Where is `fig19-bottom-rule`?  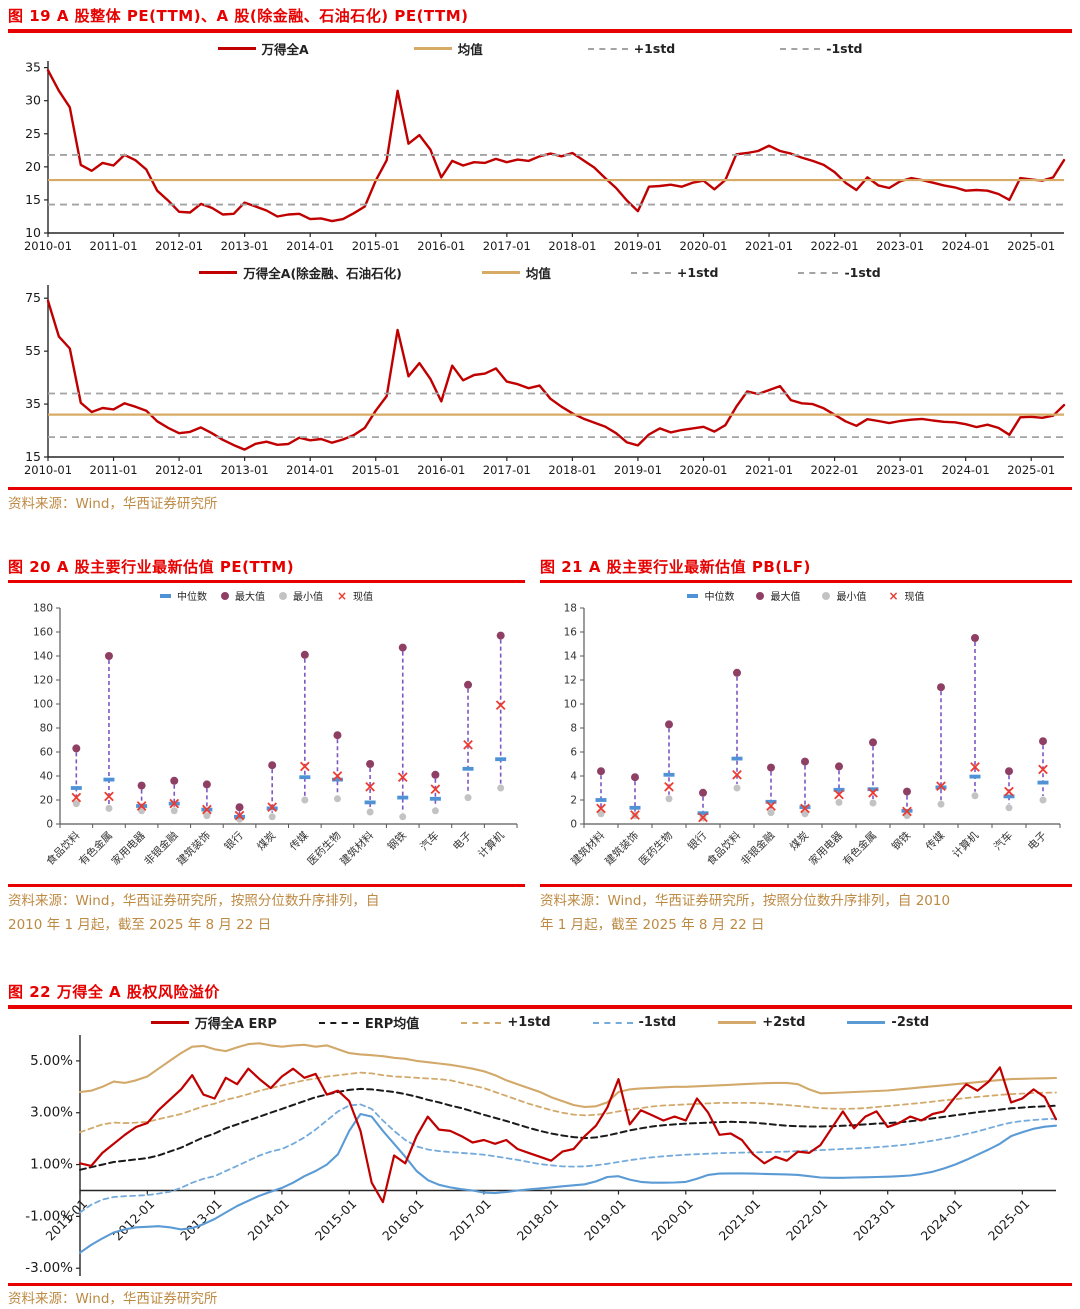 fig19-bottom-rule is located at coordinates (540, 488).